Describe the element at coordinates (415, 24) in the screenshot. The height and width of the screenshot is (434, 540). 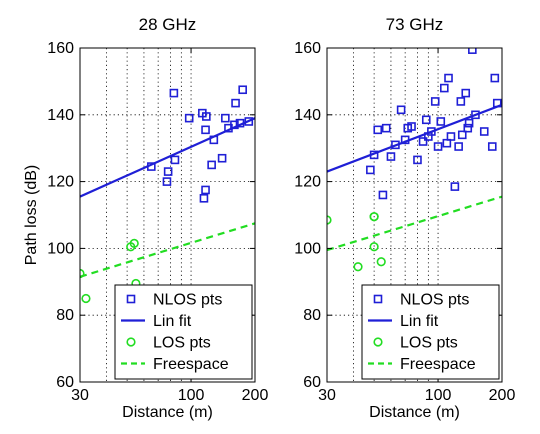
I see `chart-title: 73 GHz` at that location.